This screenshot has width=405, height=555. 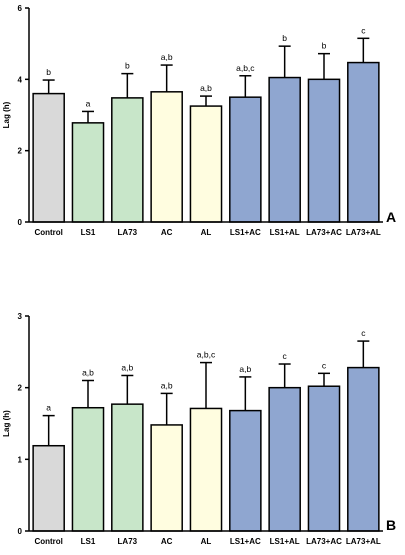 I want to click on y-tick-label: 1, so click(x=20, y=459).